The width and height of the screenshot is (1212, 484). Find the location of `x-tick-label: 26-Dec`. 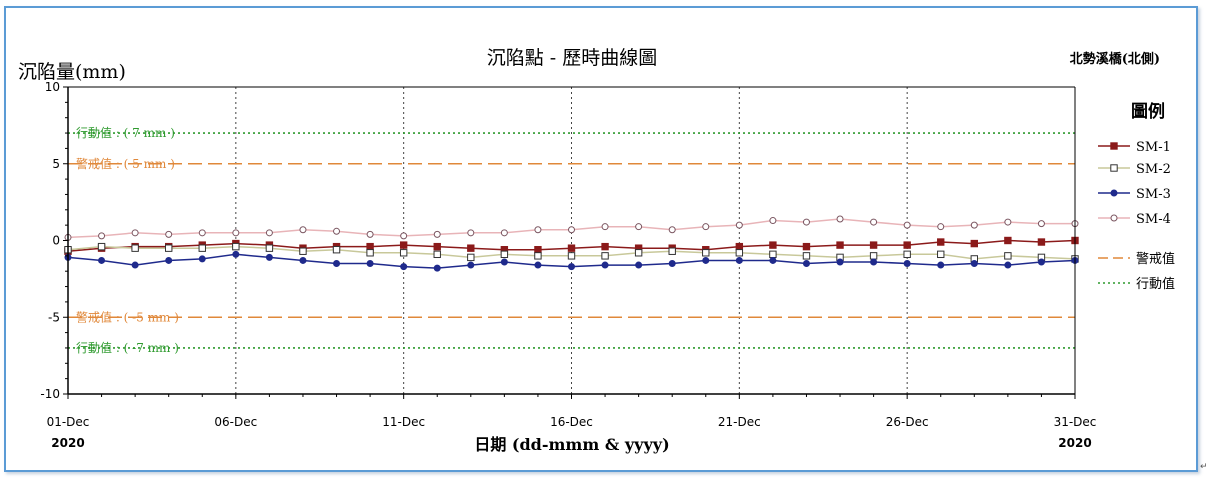

x-tick-label: 26-Dec is located at coordinates (907, 422).